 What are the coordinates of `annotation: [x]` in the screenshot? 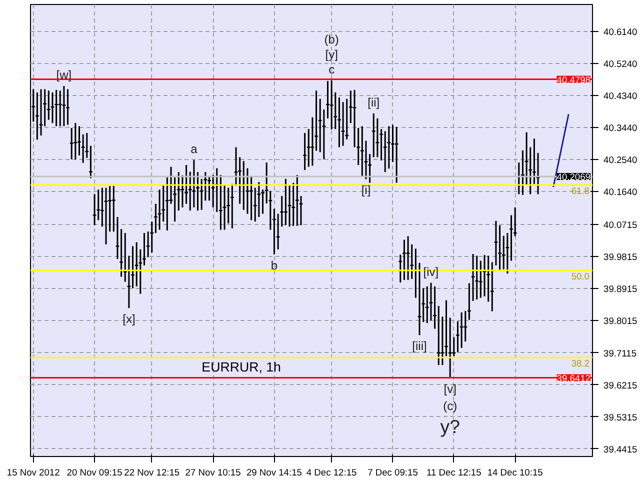 It's located at (129, 319).